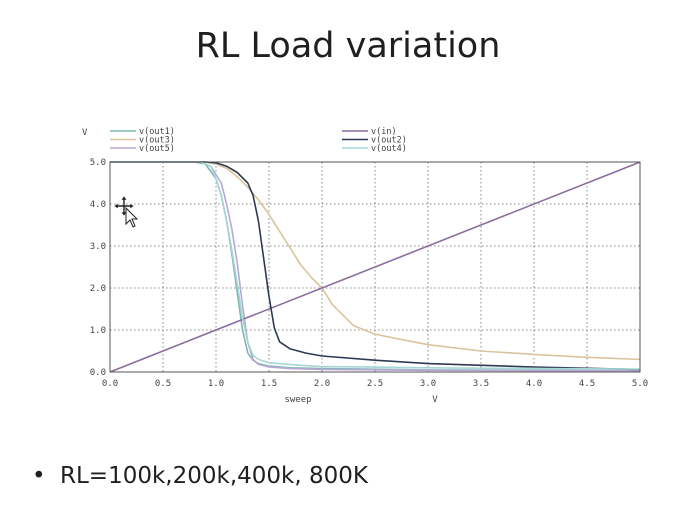  Describe the element at coordinates (85, 133) in the screenshot. I see `y-axis-label: V` at that location.